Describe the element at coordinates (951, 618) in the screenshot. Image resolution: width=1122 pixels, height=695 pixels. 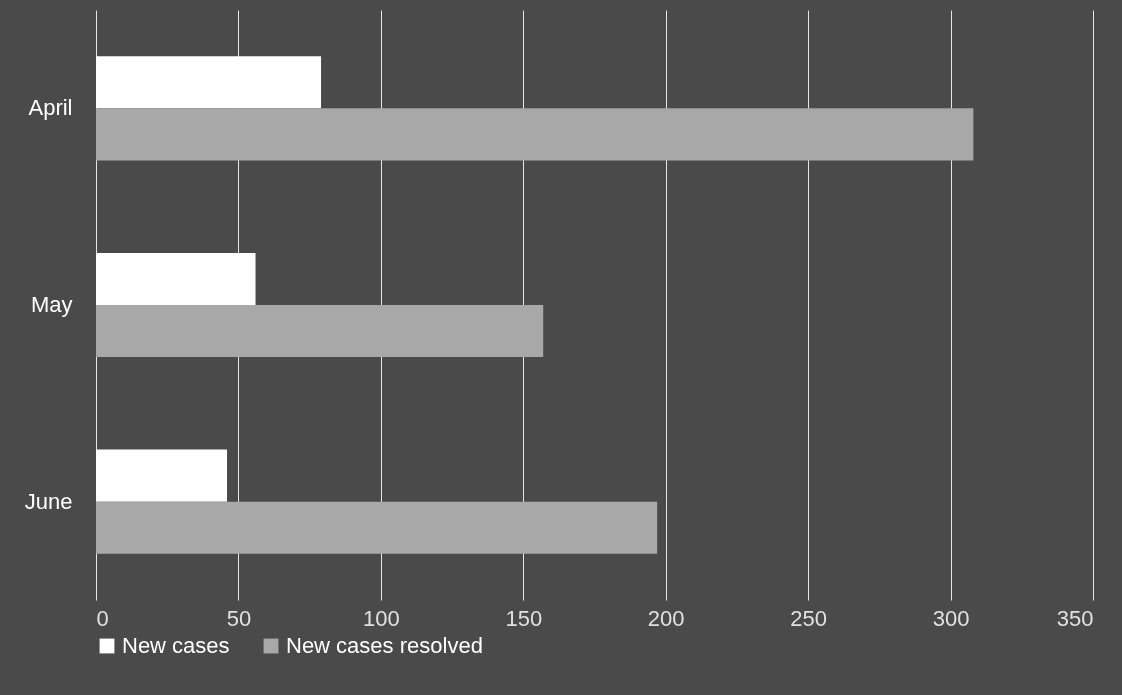
I see `x-tick-label: 300` at that location.